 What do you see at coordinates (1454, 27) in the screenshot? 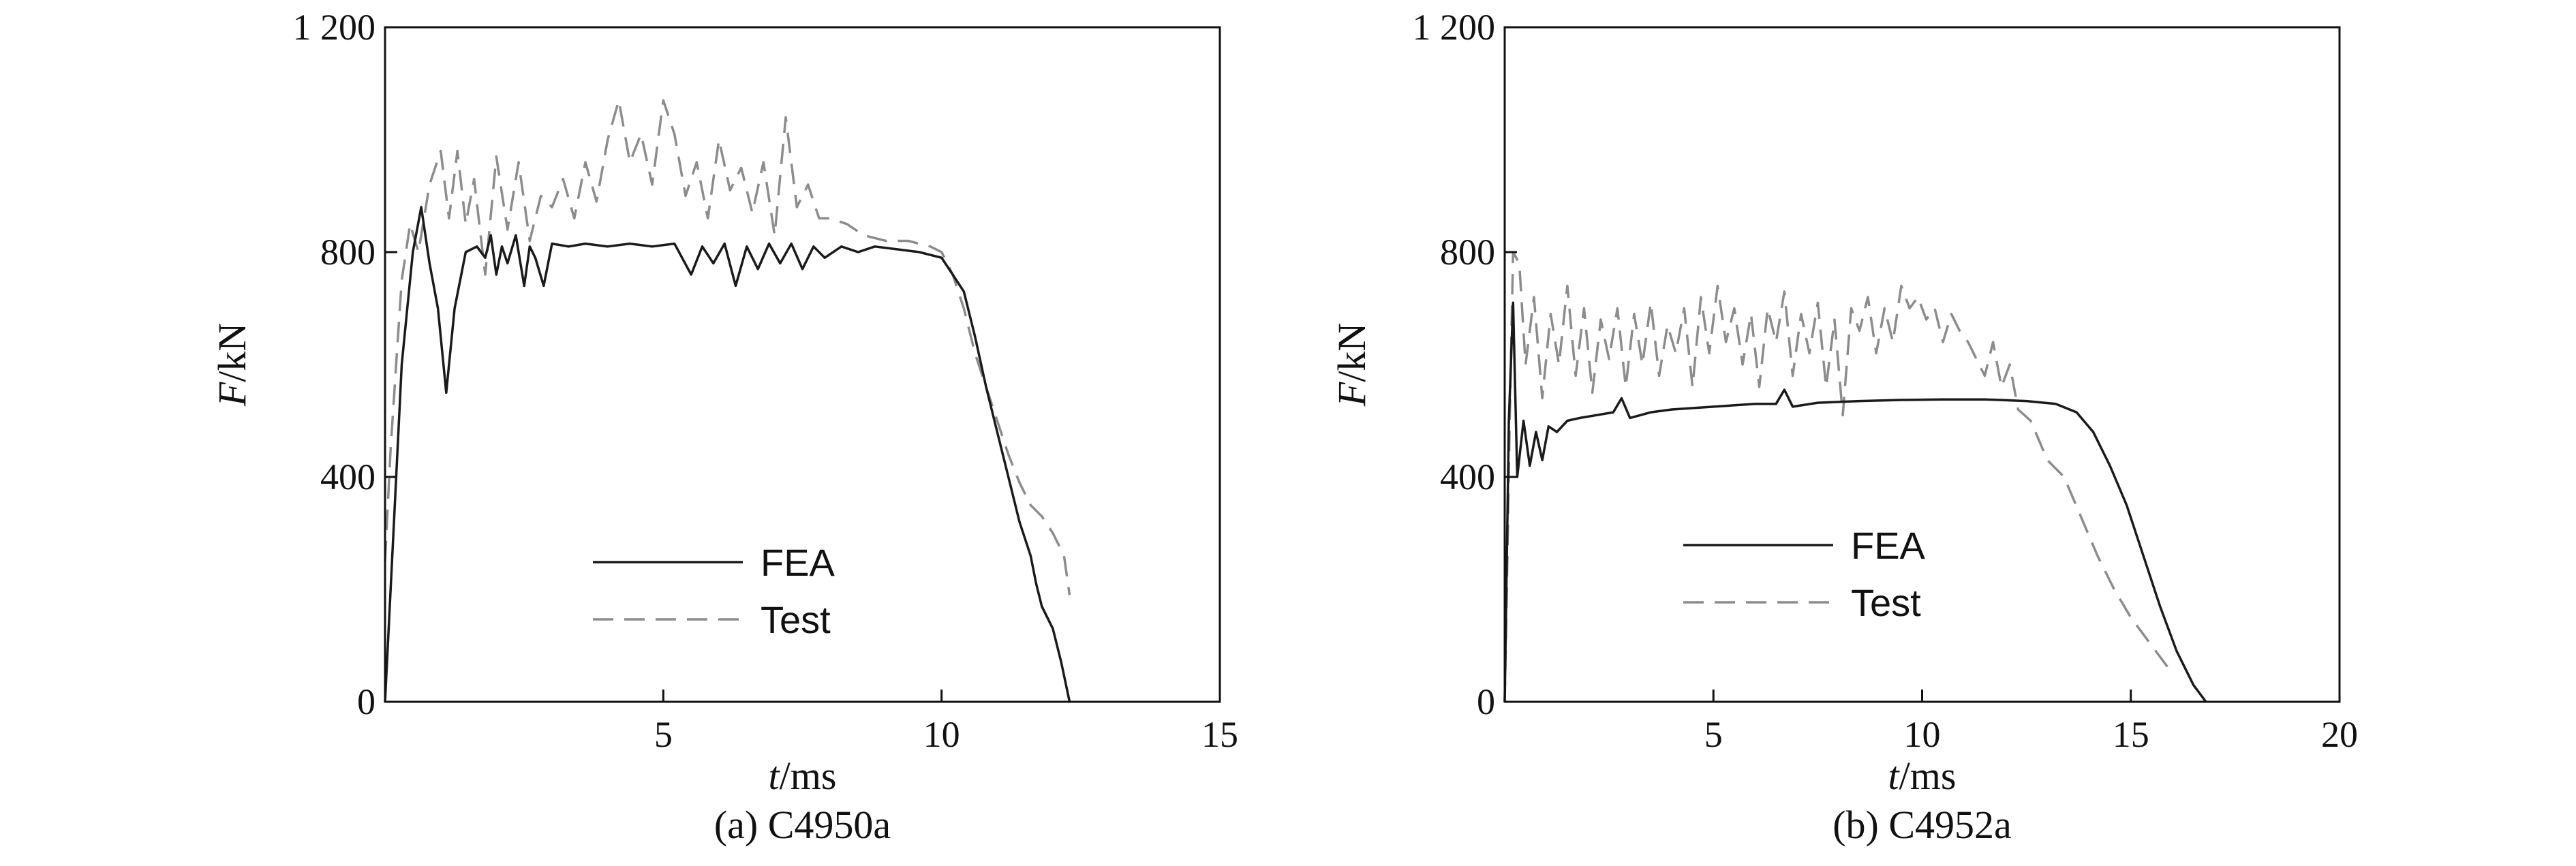
I see `y-tick-label-b: 1 200` at bounding box center [1454, 27].